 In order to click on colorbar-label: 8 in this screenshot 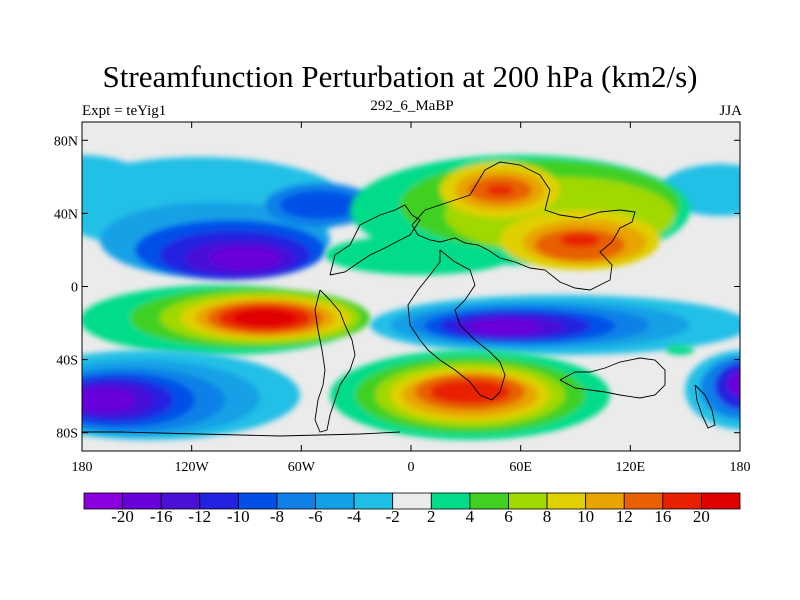, I will do `click(547, 516)`.